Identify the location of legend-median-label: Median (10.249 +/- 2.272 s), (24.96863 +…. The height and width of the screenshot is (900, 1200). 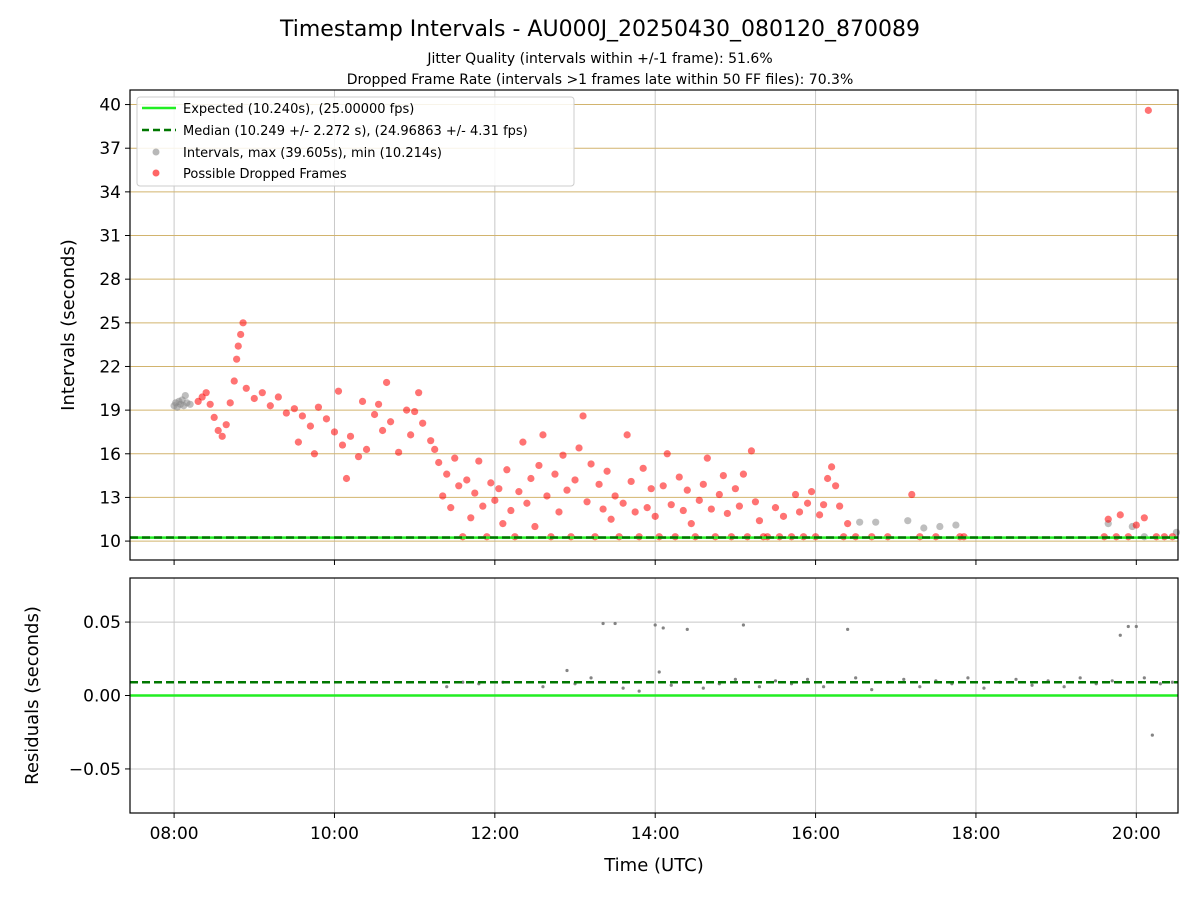
(355, 131).